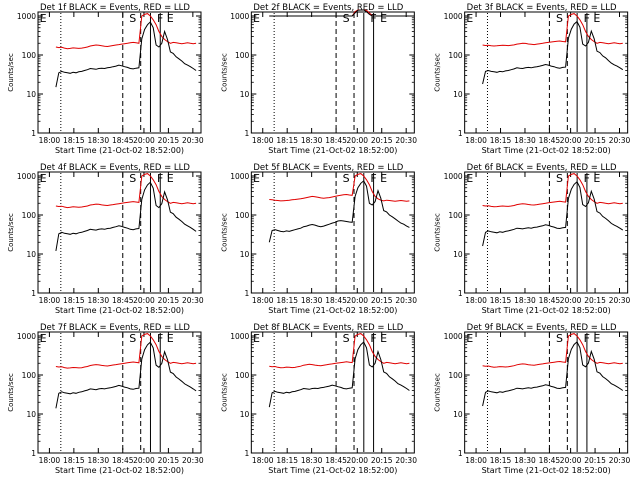 The image size is (640, 480). I want to click on panel-title: Det 1f BLACK = Events, RED = LLD, so click(115, 8).